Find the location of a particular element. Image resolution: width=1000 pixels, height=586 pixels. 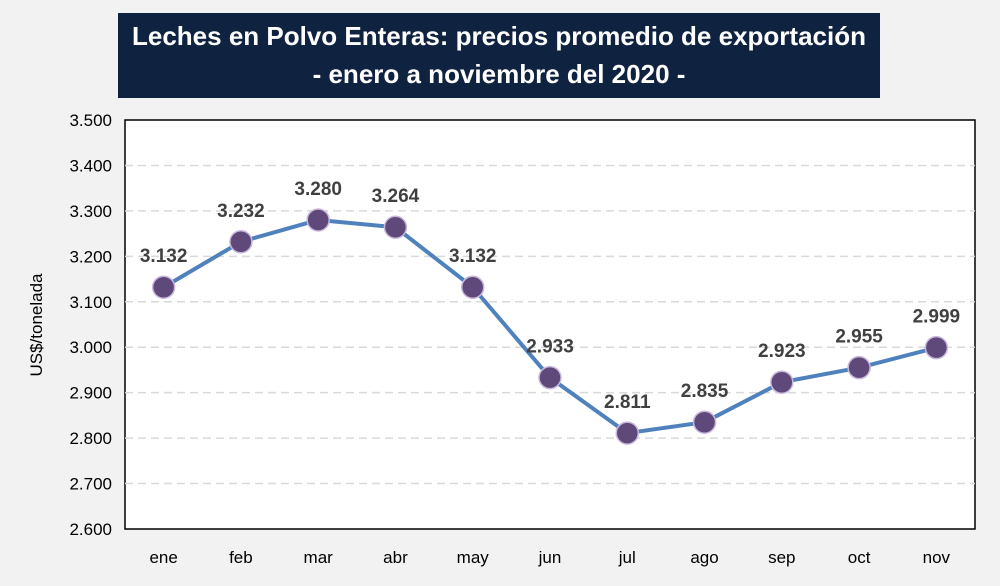

y-tick-label: 3.500 is located at coordinates (90, 120).